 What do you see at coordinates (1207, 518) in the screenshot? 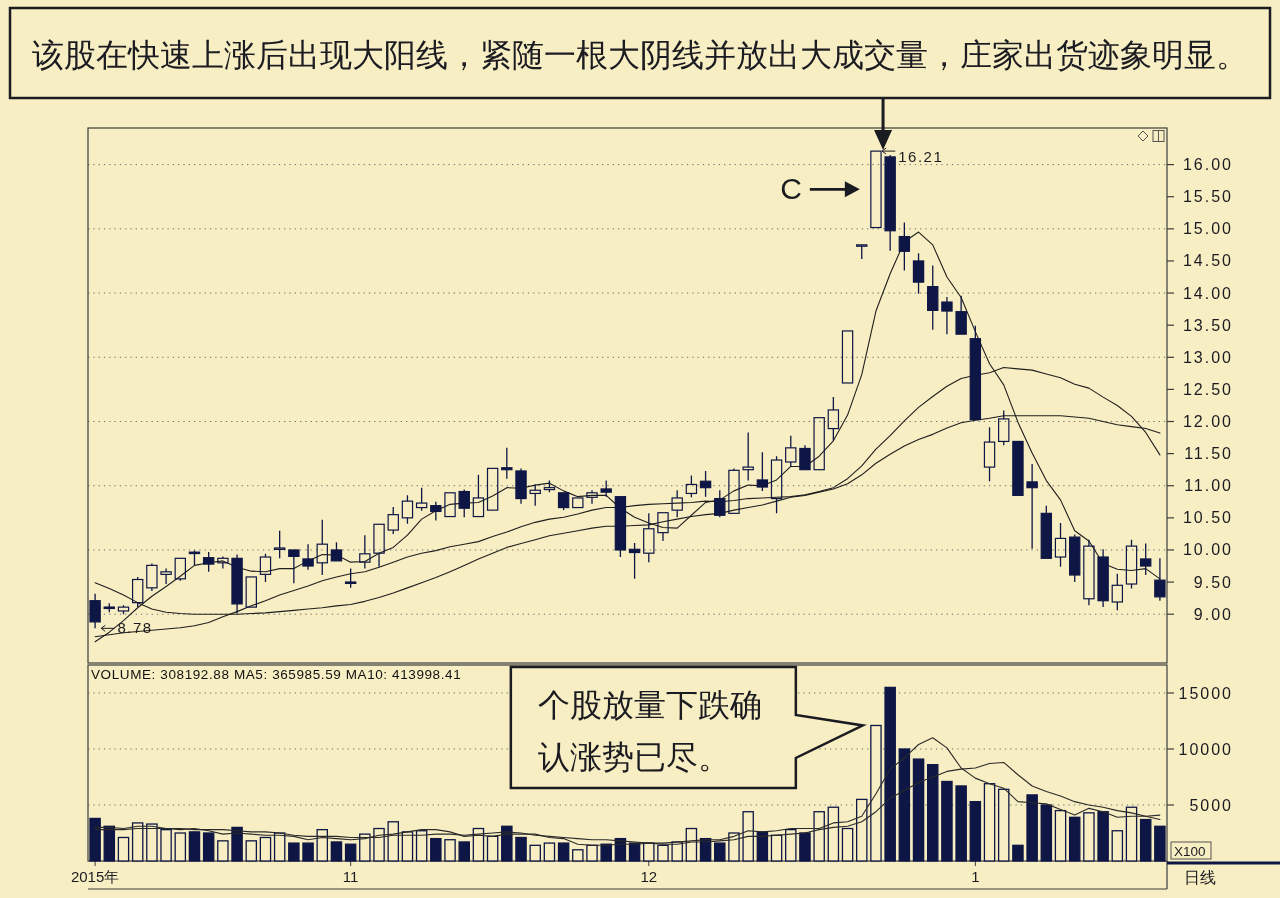
I see `y-tick-label: 10.50` at bounding box center [1207, 518].